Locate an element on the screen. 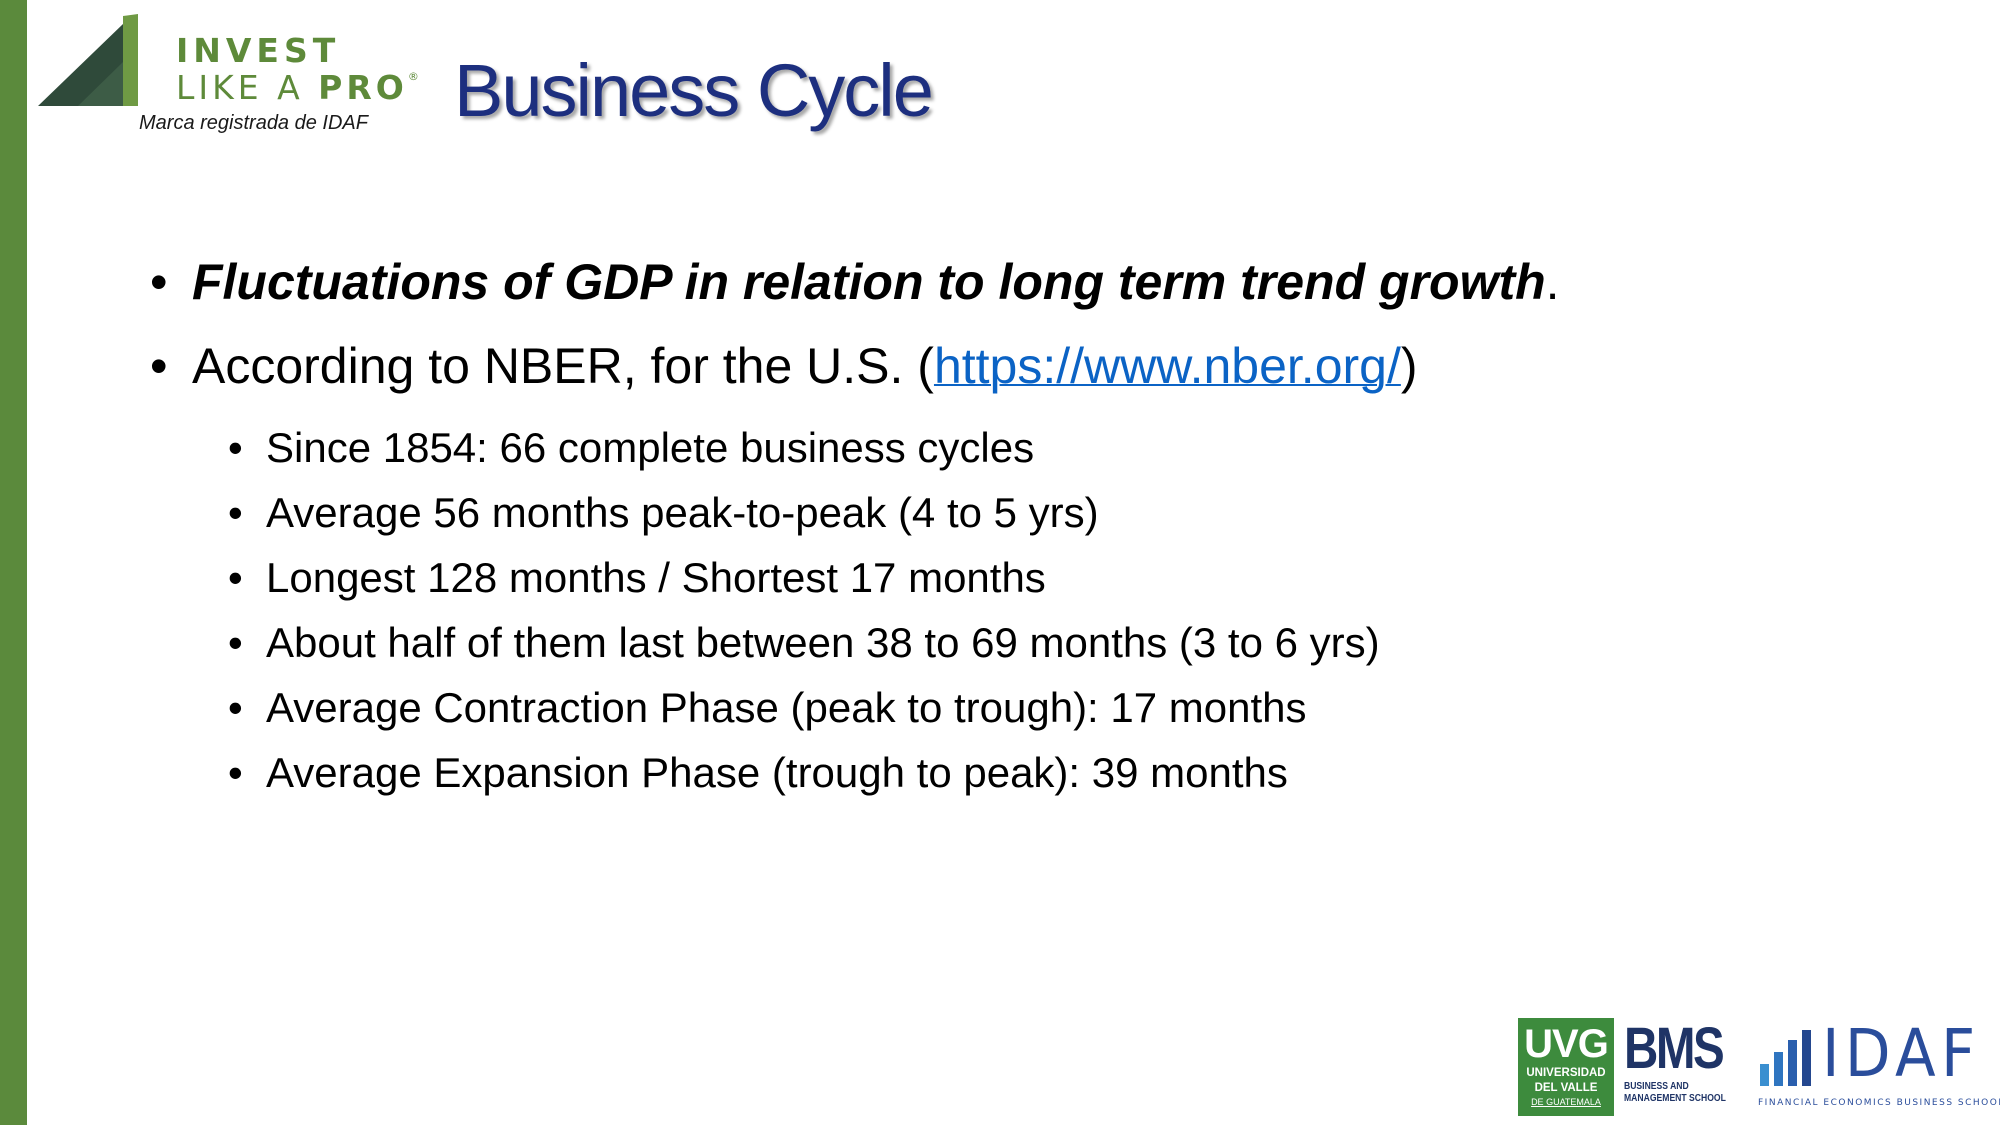 Image resolution: width=2000 pixels, height=1125 pixels. logo-like-a-text: LIKE A is located at coordinates (247, 87).